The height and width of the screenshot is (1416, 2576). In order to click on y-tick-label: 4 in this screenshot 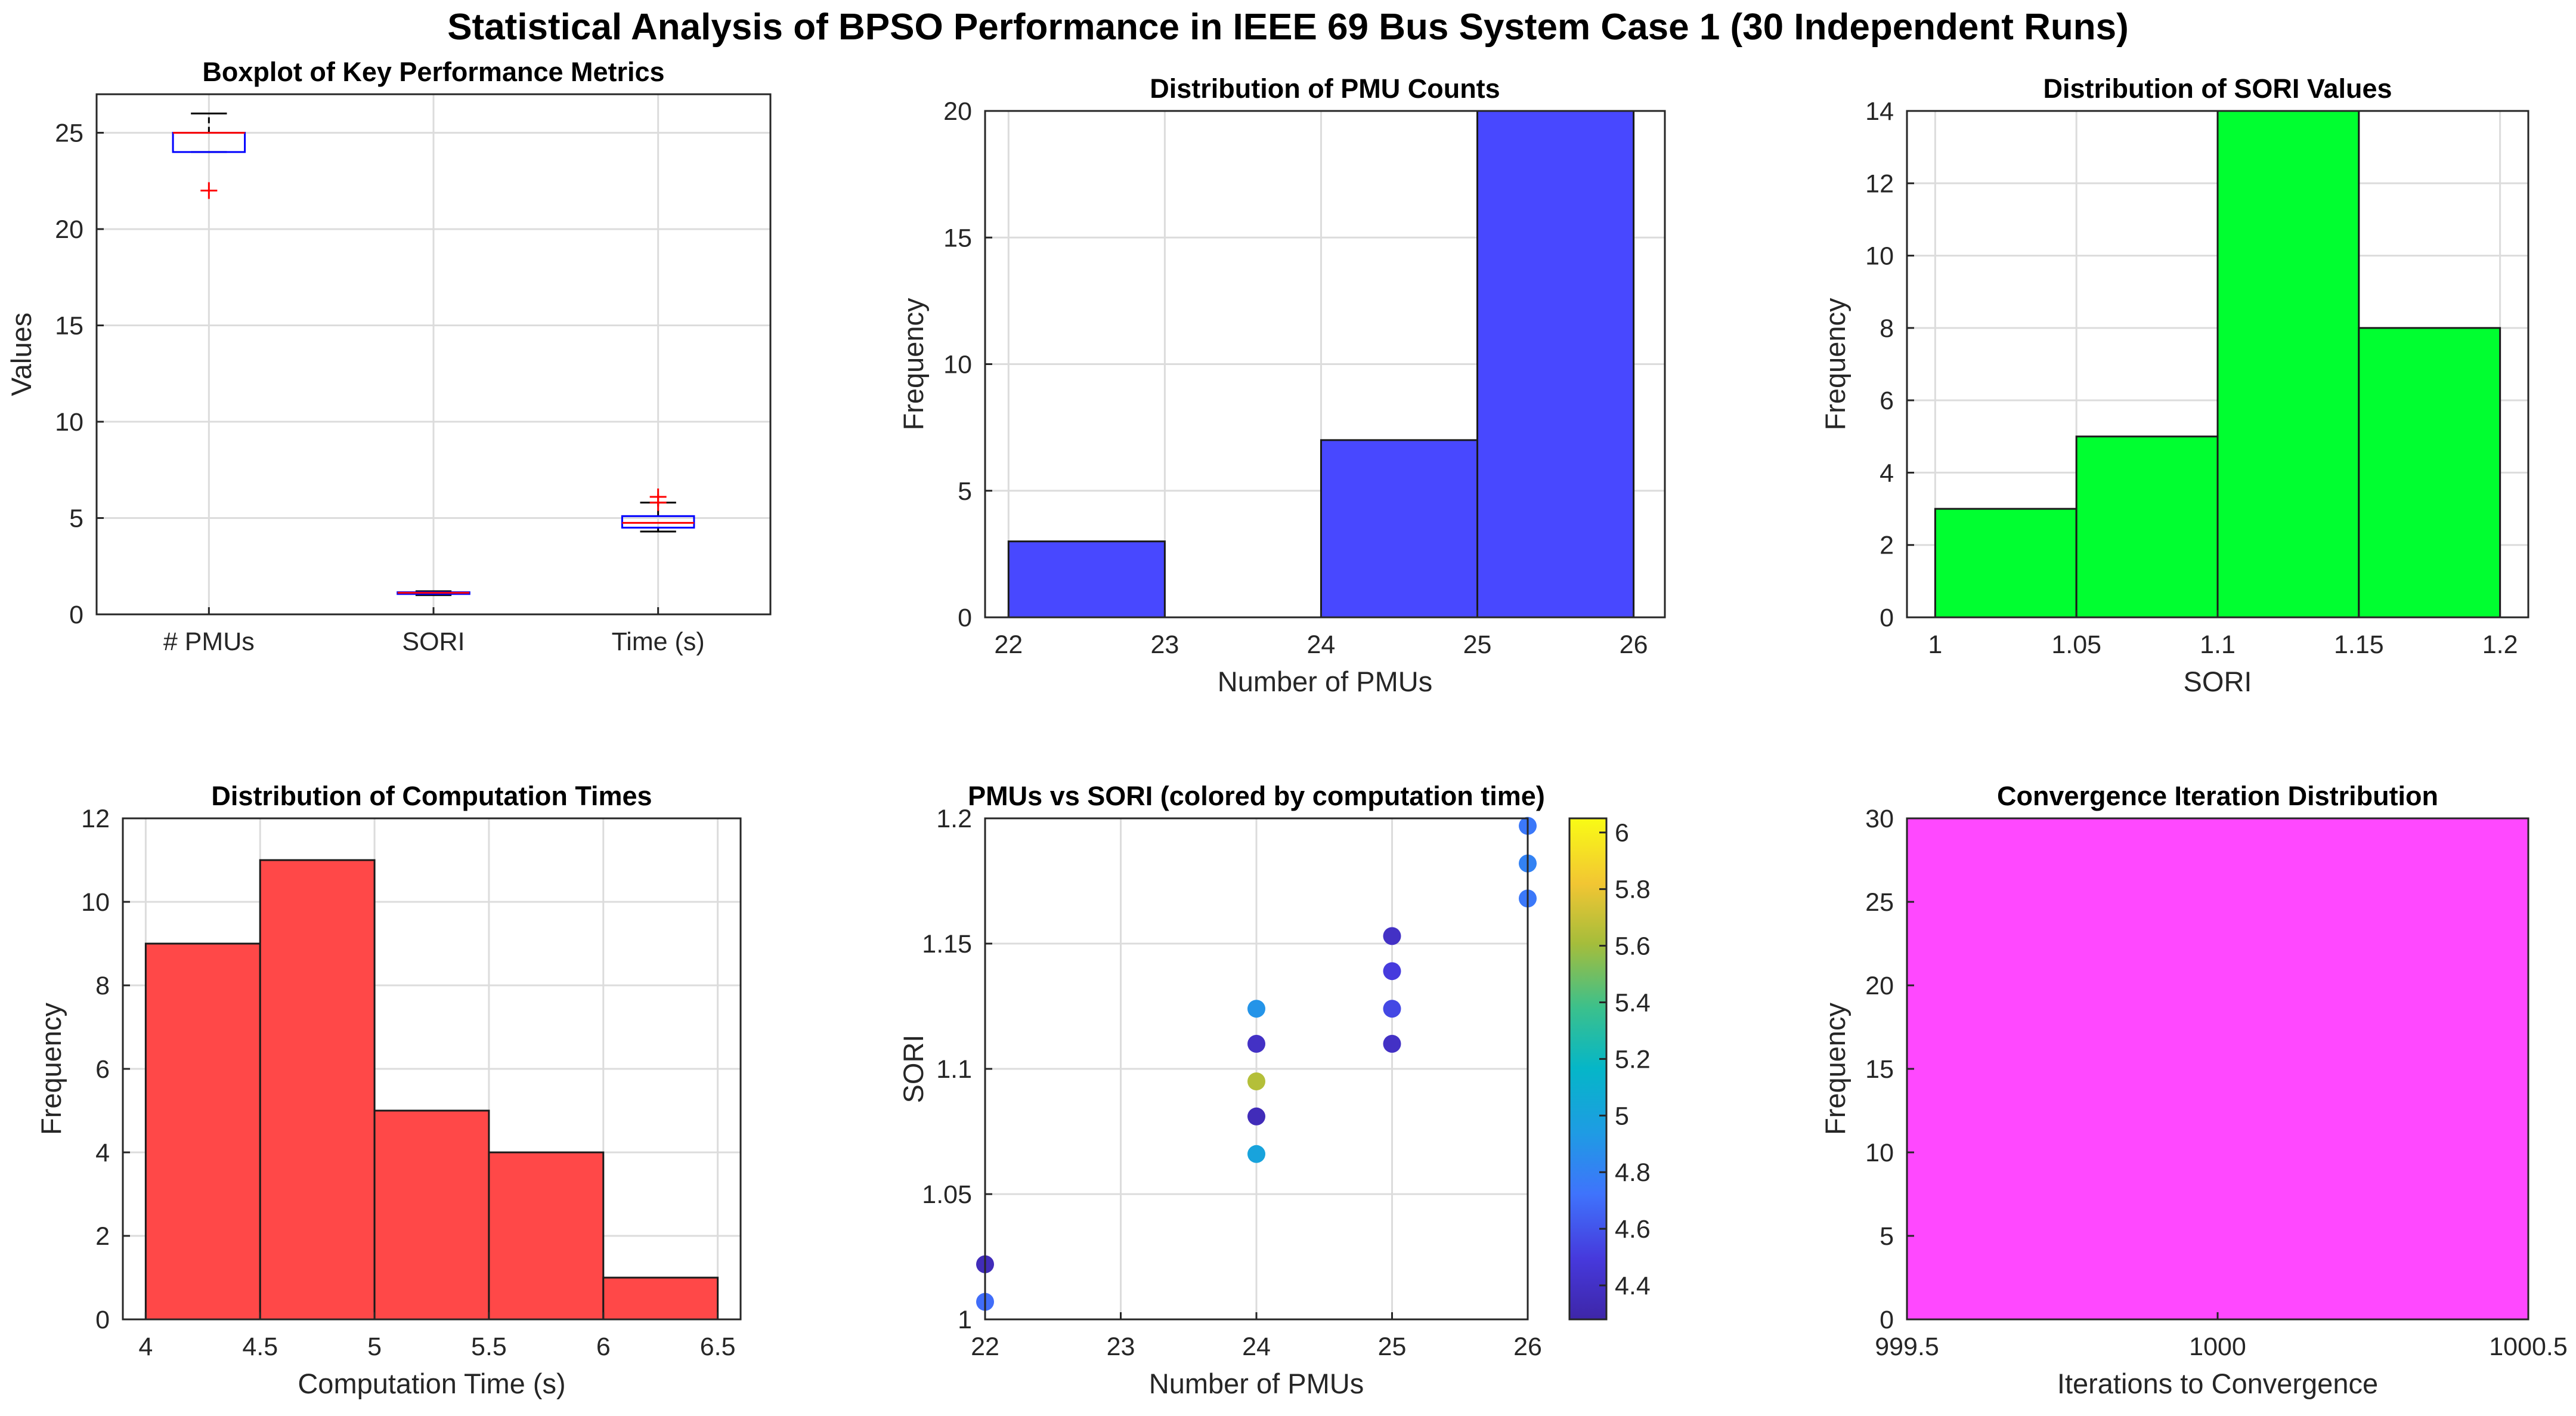, I will do `click(103, 1153)`.